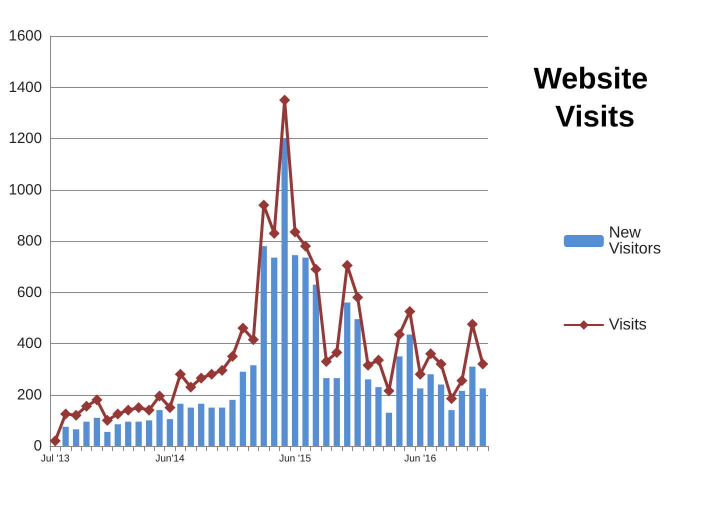  What do you see at coordinates (29, 292) in the screenshot?
I see `y-tick-label: 600` at bounding box center [29, 292].